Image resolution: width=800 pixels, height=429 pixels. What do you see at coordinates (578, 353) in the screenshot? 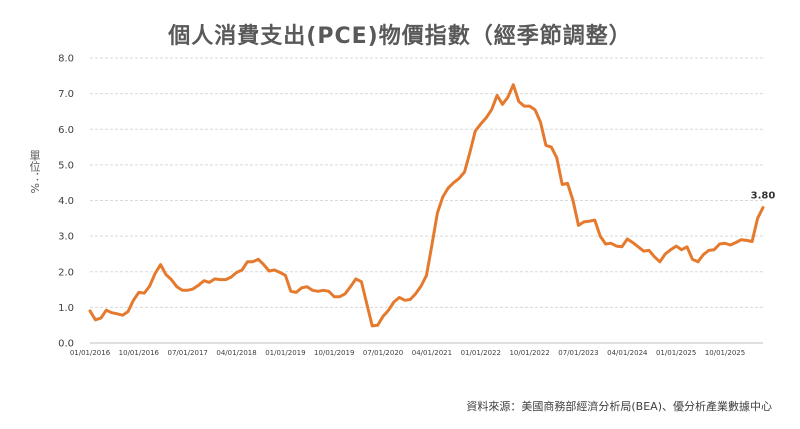
I see `x-tick-label: 07/01/2023` at bounding box center [578, 353].